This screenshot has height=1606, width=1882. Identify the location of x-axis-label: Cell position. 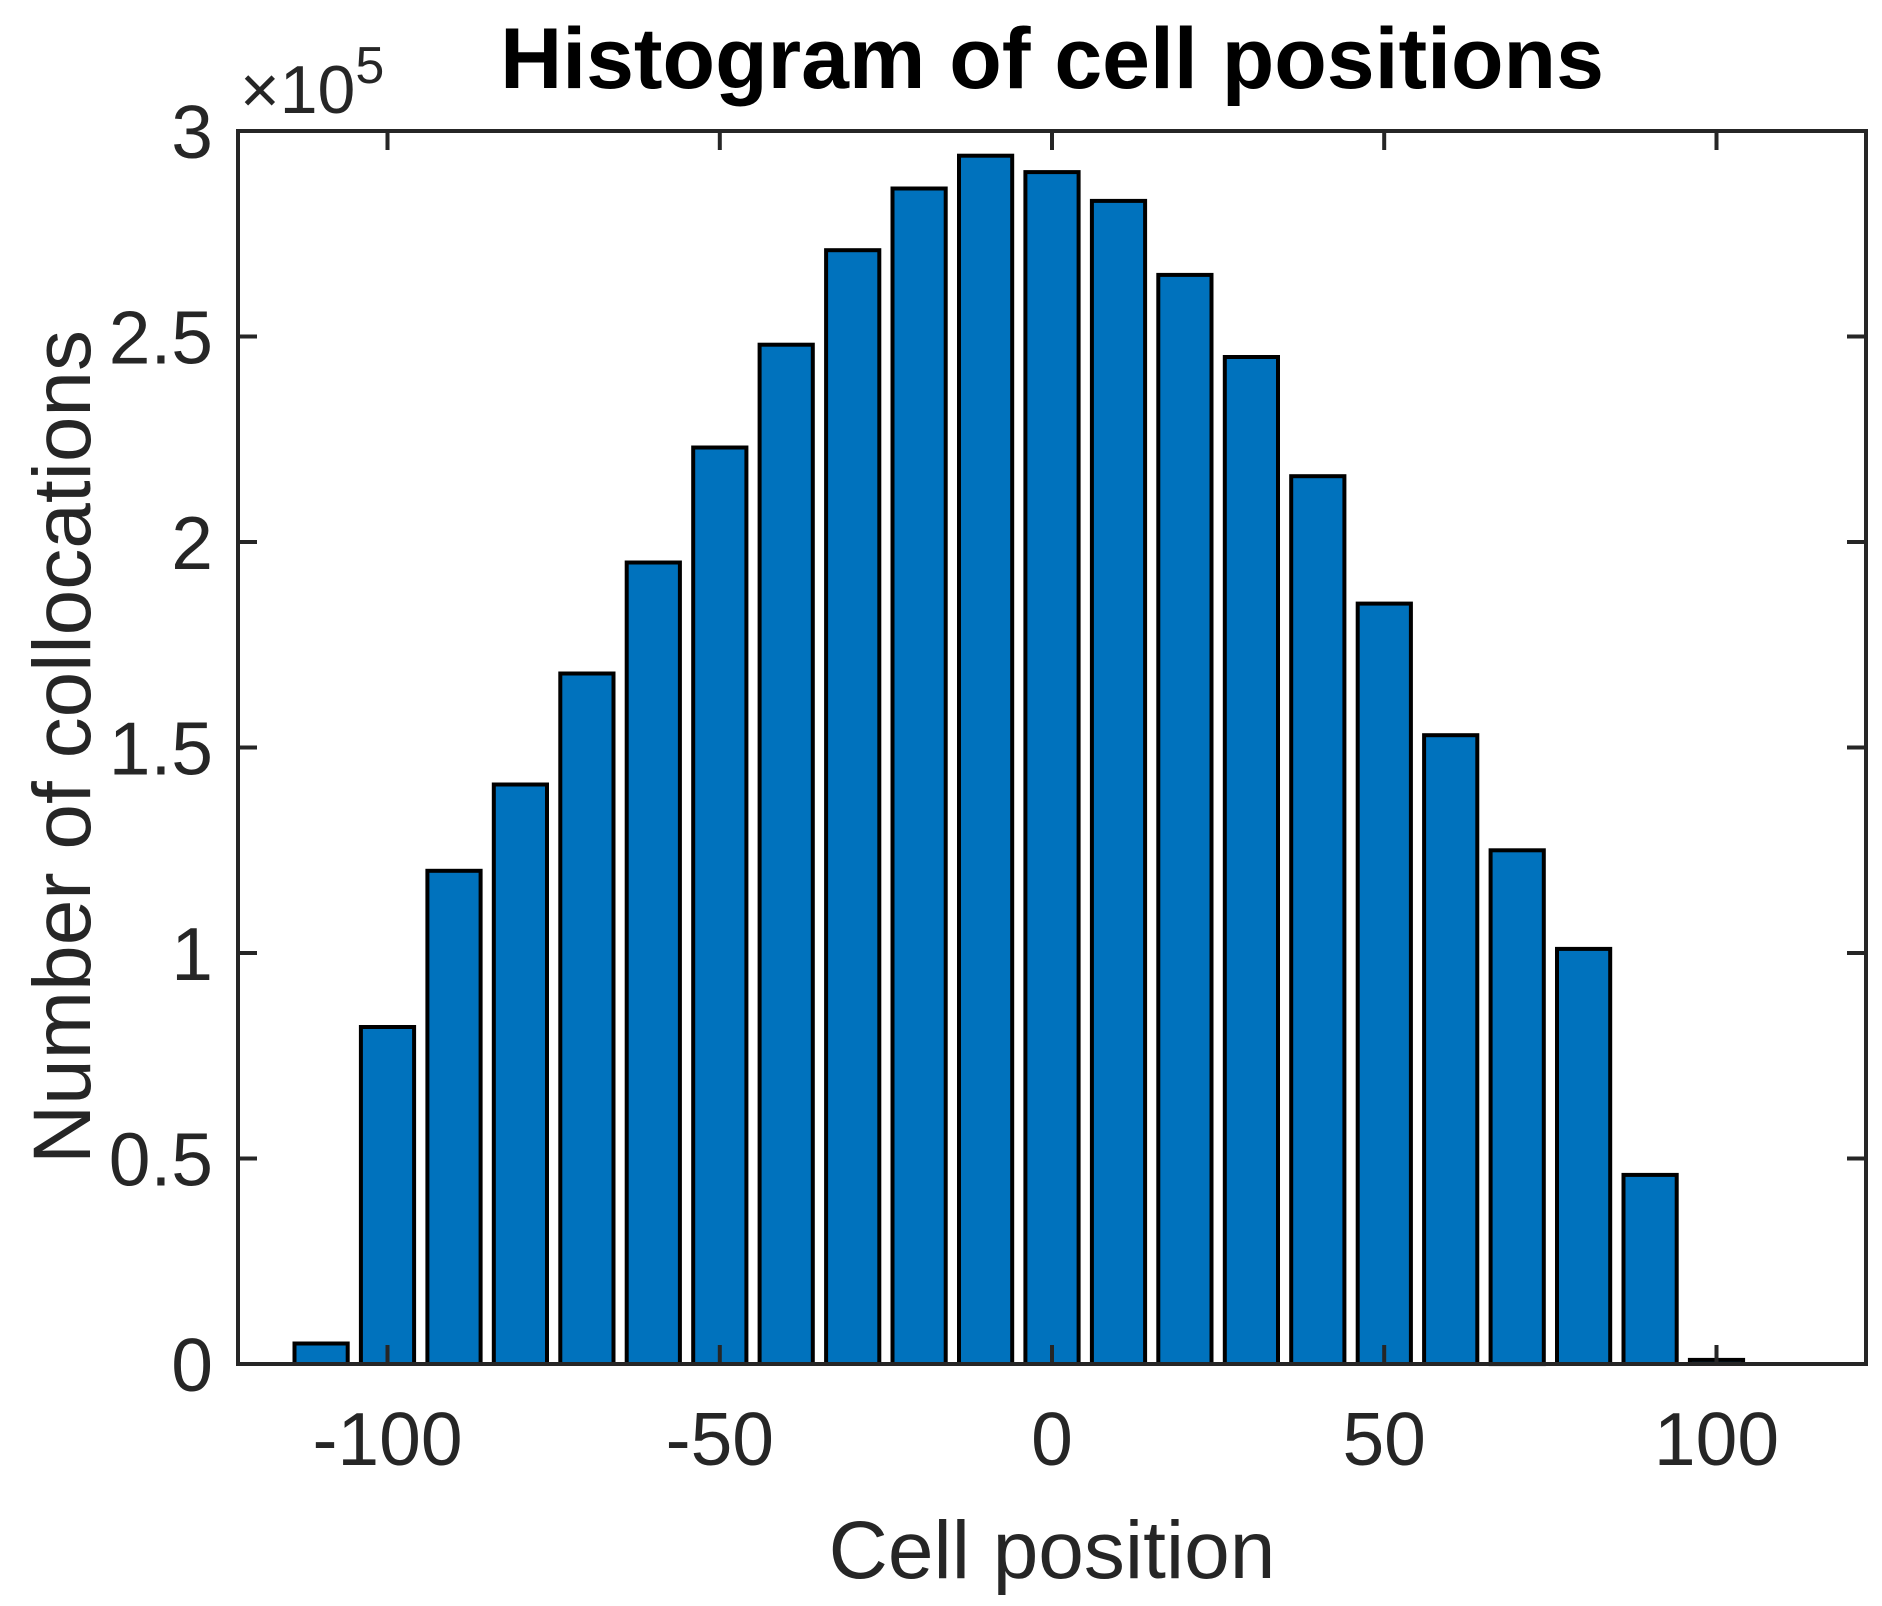
(1052, 1550).